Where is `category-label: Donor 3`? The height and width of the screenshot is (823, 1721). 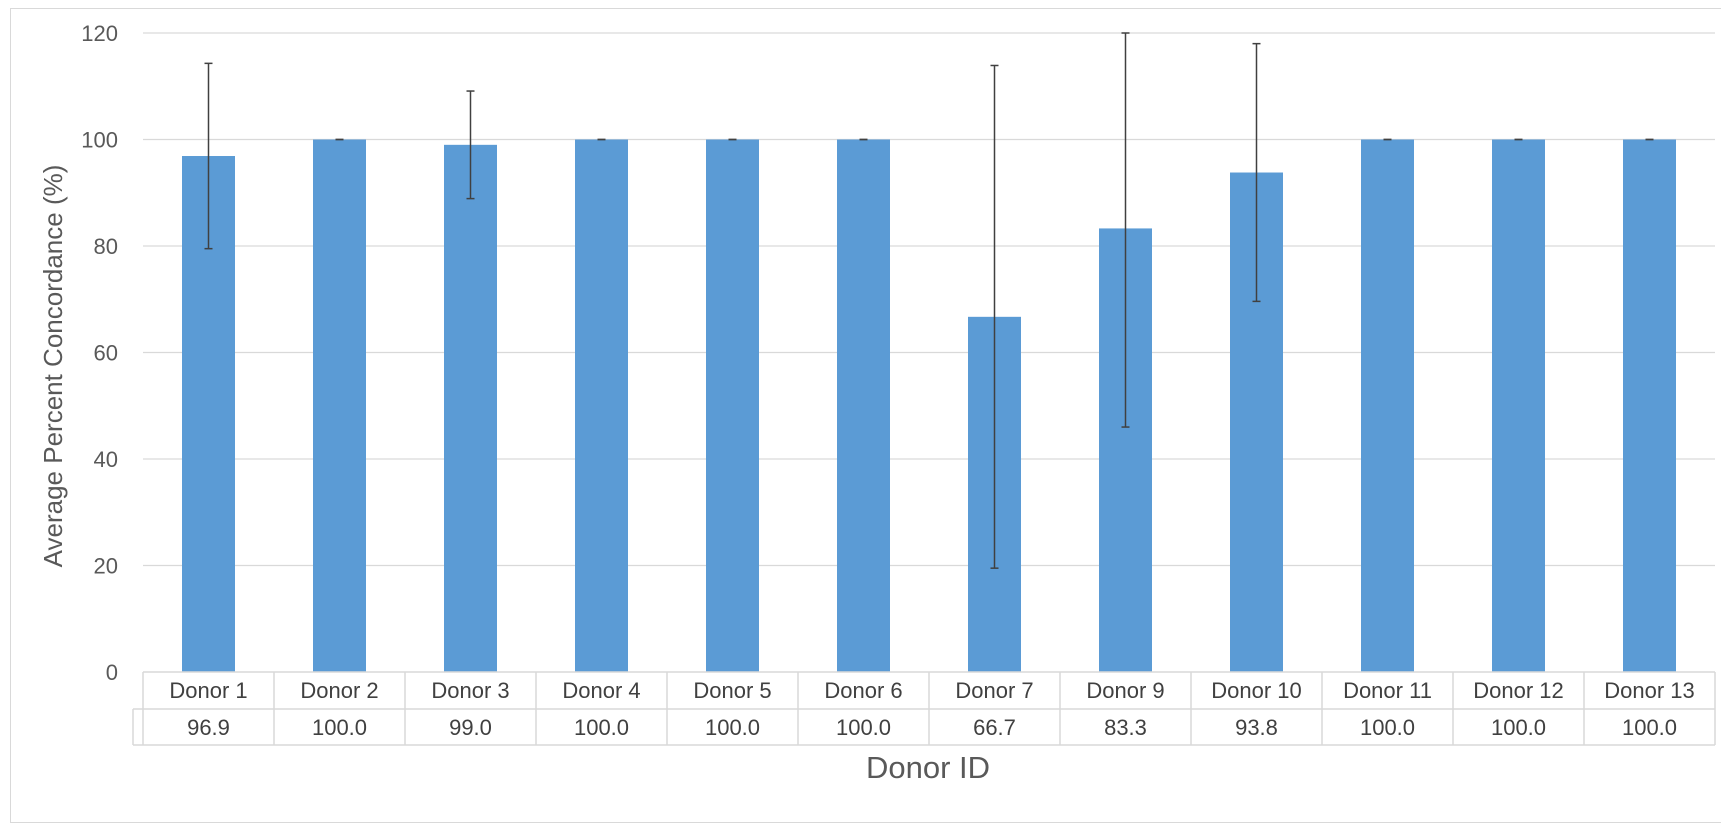 category-label: Donor 3 is located at coordinates (470, 690).